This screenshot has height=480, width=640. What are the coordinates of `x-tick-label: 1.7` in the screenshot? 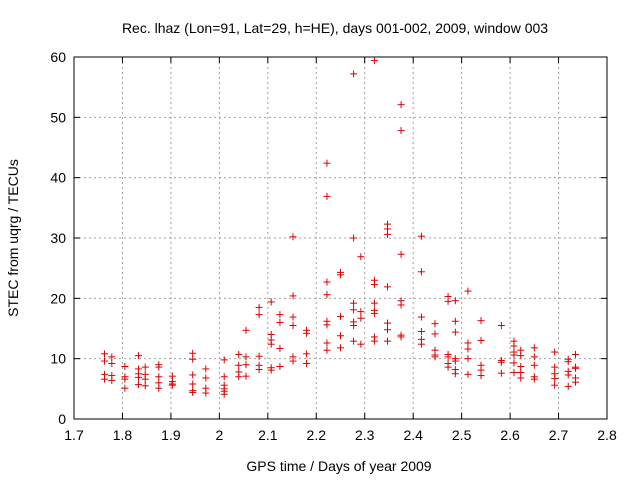 It's located at (74, 435).